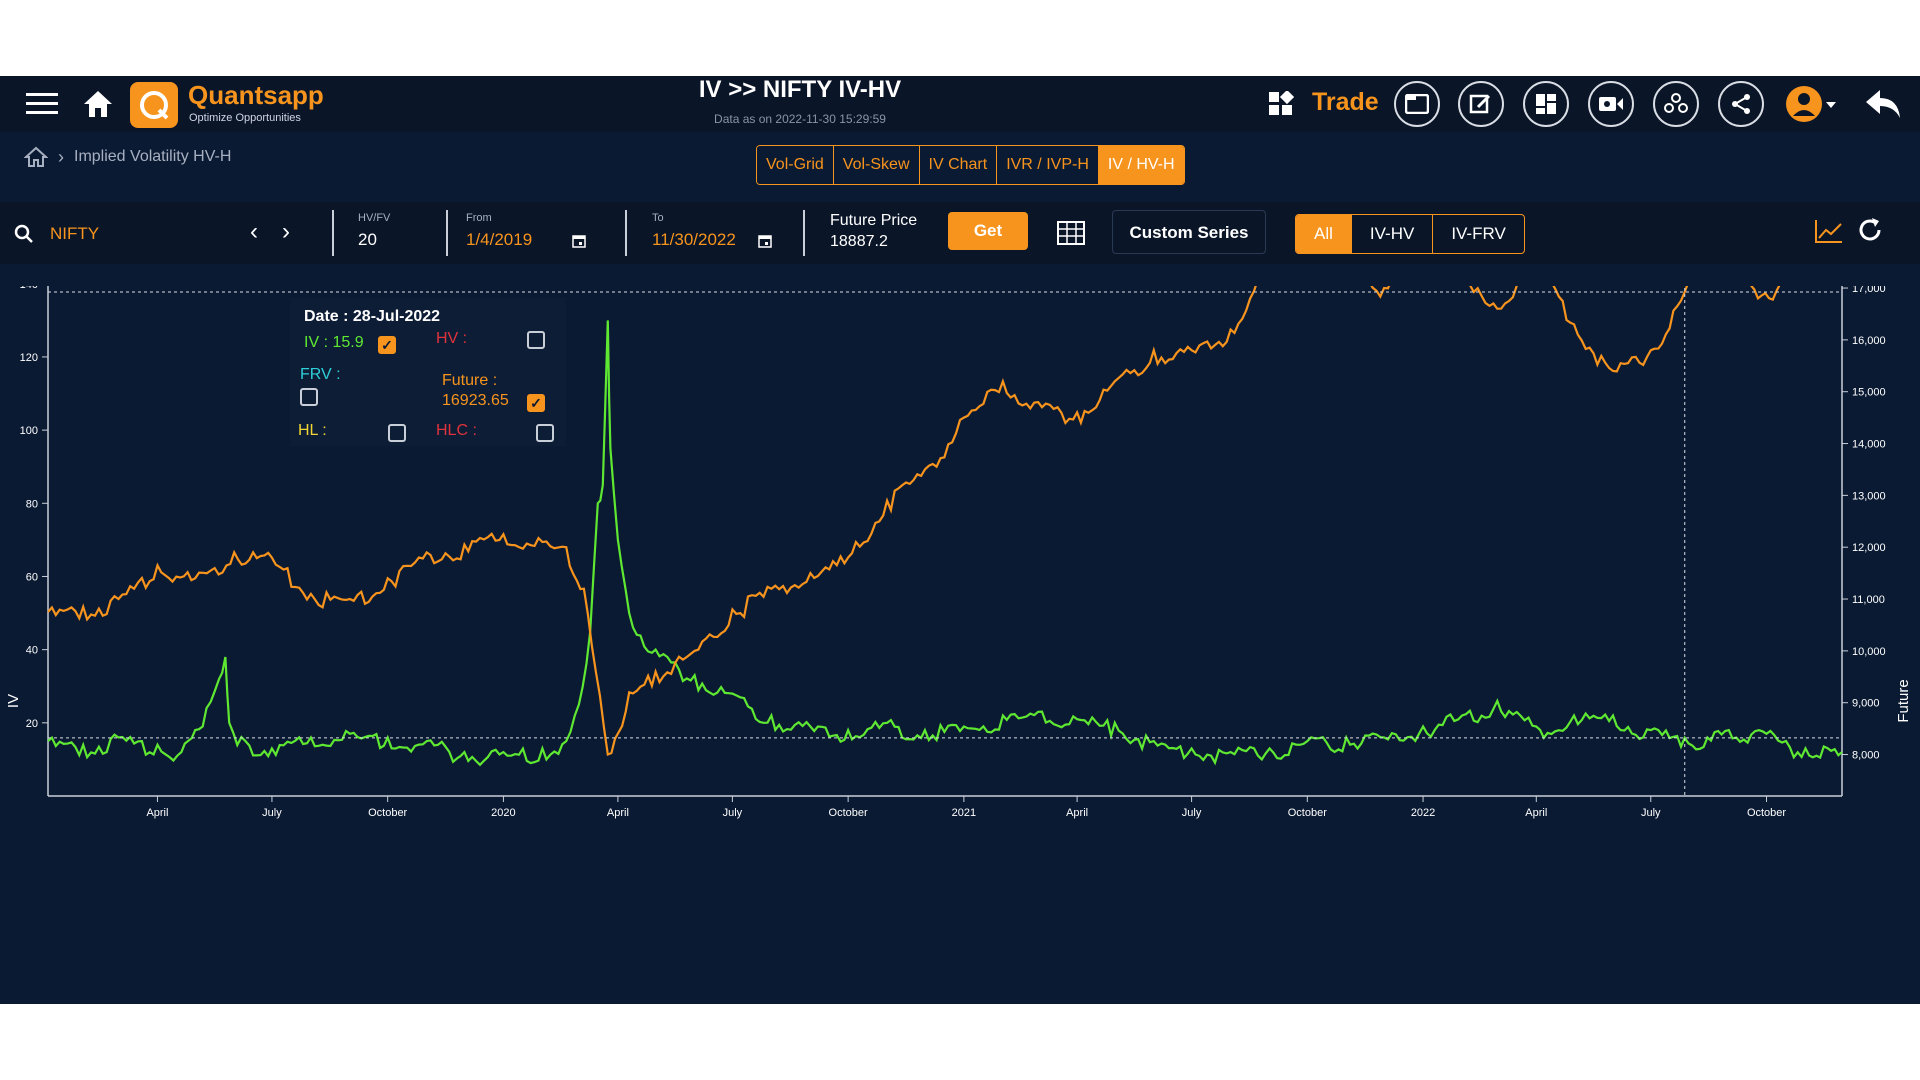 The image size is (1920, 1080). What do you see at coordinates (1189, 232) in the screenshot?
I see `custom-series-button: Custom Series` at bounding box center [1189, 232].